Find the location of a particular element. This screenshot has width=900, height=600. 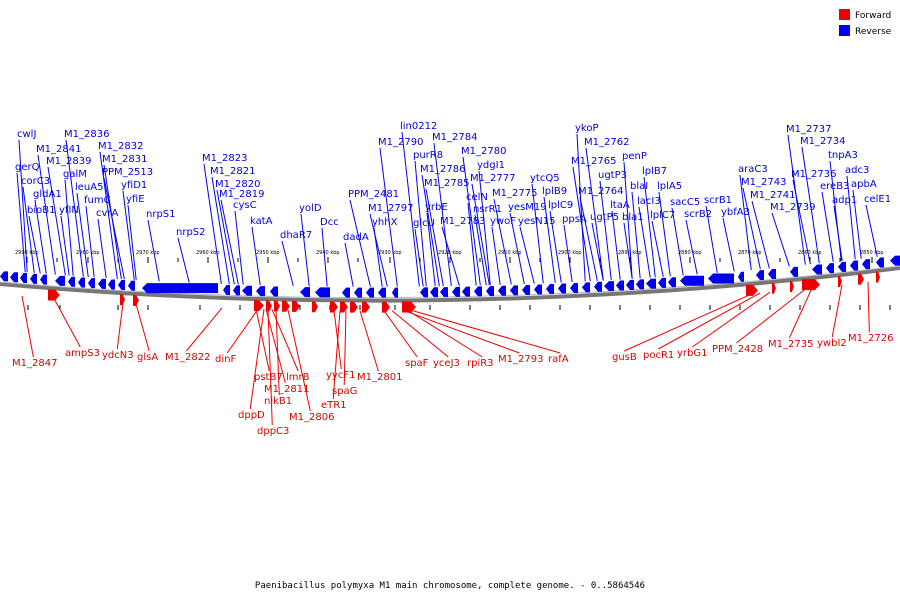

scale-tick-label: 2910 kbp is located at coordinates (510, 253).